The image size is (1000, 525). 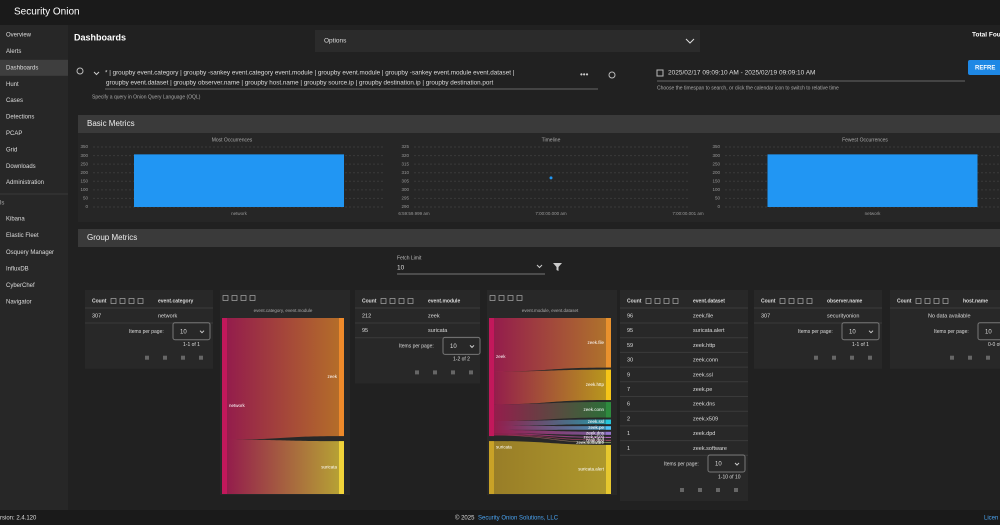 What do you see at coordinates (335, 41) in the screenshot?
I see `options-label: Options` at bounding box center [335, 41].